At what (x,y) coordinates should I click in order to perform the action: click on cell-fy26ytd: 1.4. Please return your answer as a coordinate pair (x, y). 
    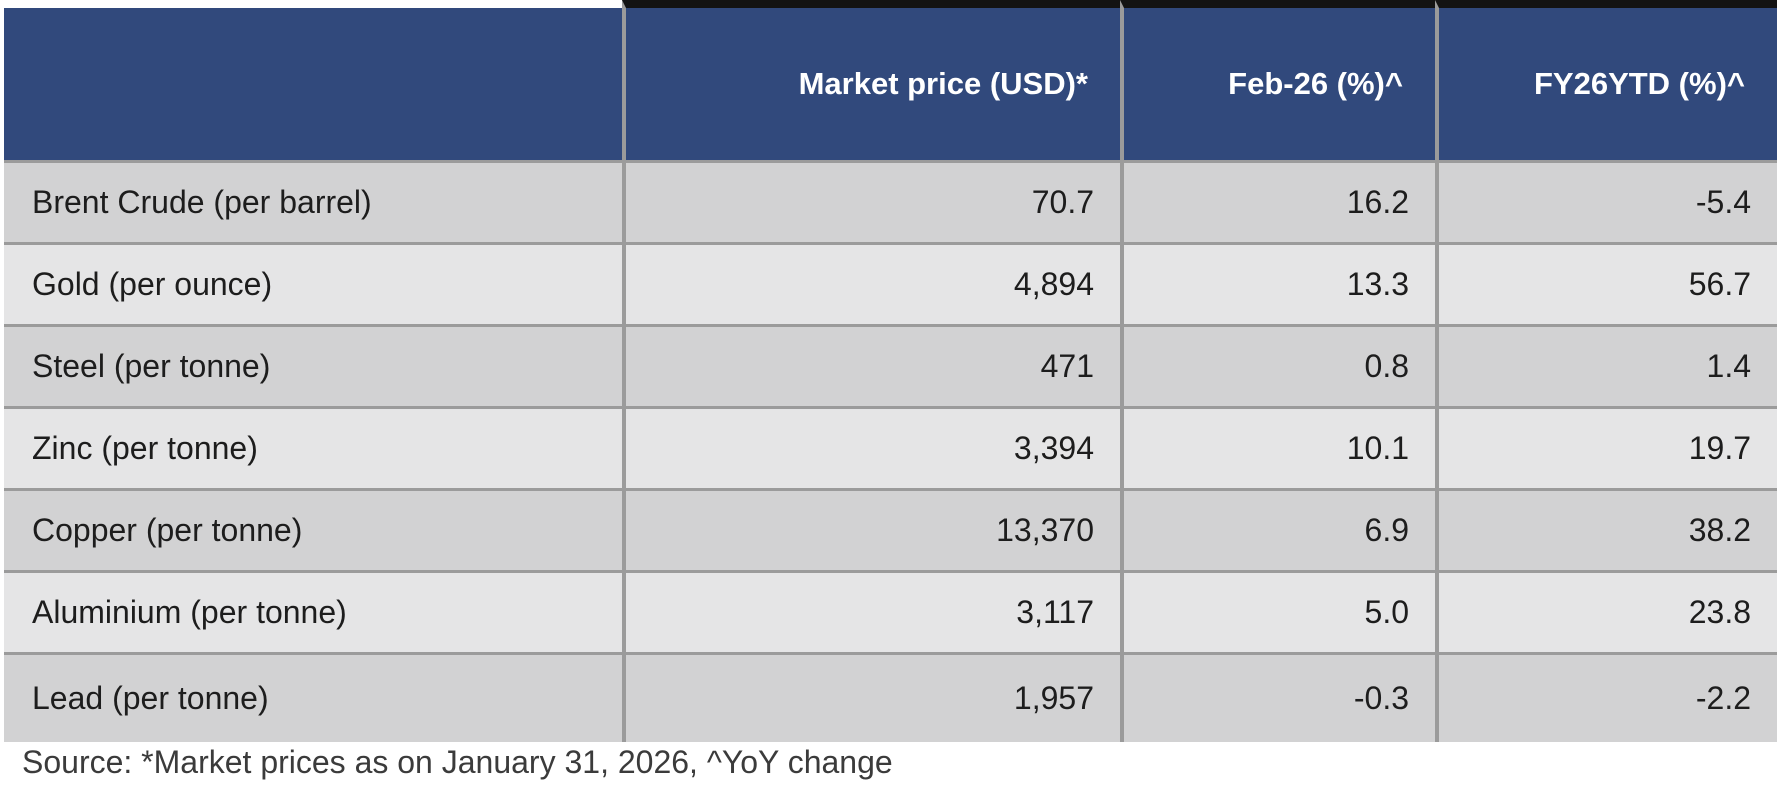
    Looking at the image, I should click on (1606, 365).